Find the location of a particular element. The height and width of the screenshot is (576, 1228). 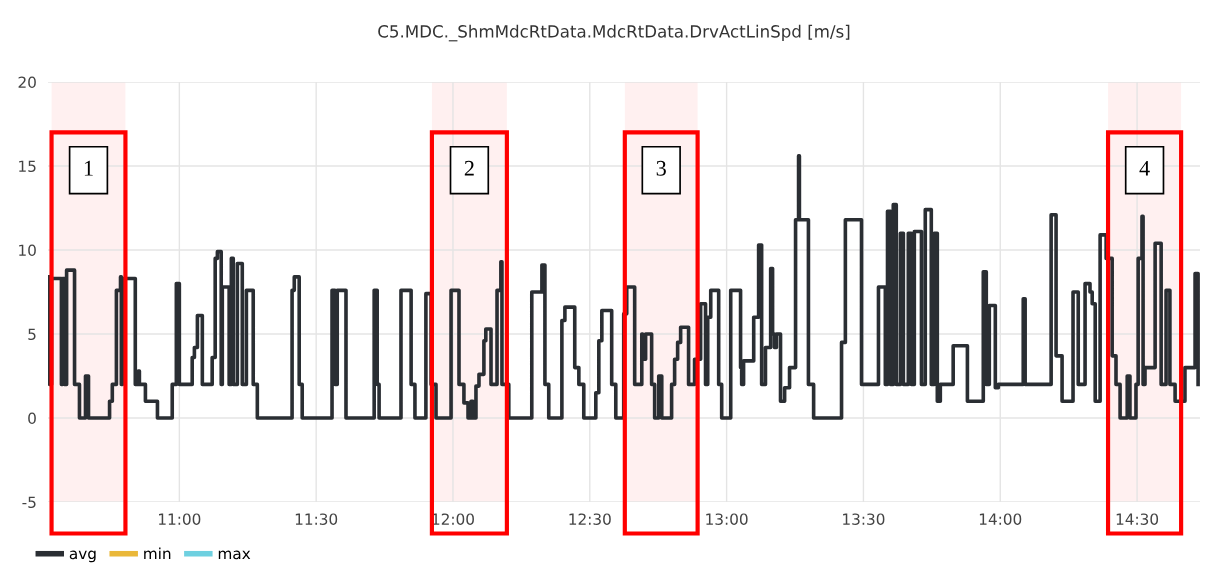

x-tick-label: 11:30 is located at coordinates (316, 519).